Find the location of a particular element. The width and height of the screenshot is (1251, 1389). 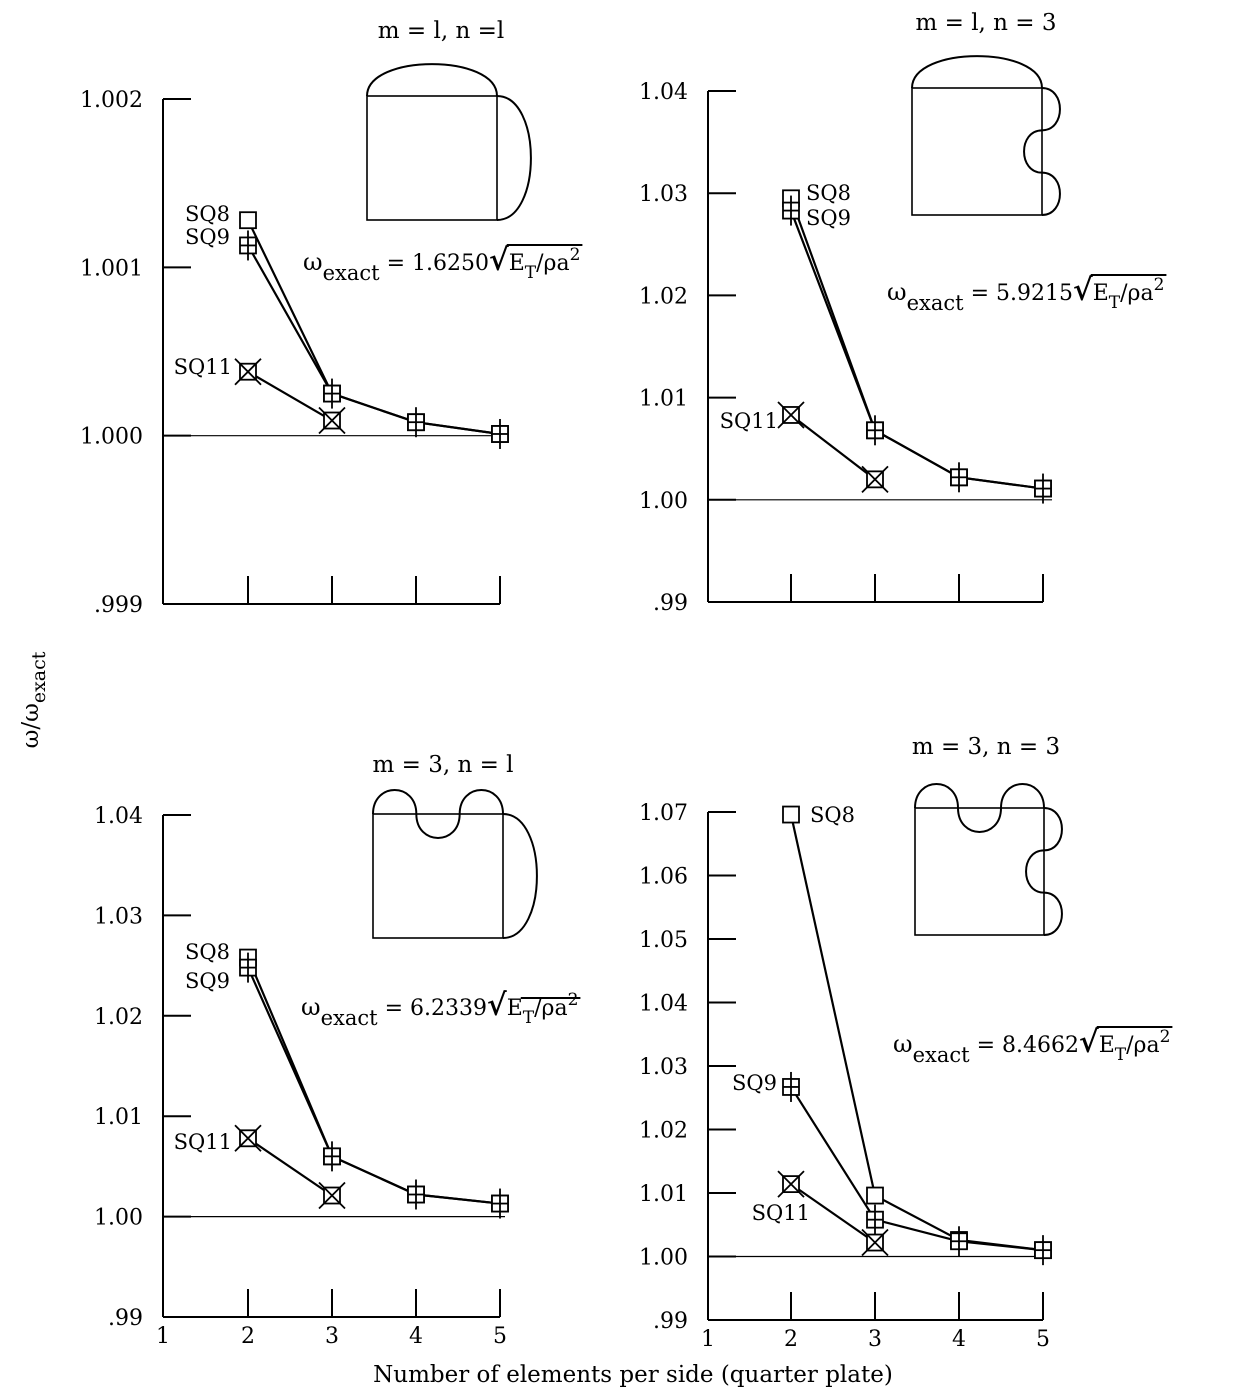

x-tick-label: 4 is located at coordinates (959, 1339).